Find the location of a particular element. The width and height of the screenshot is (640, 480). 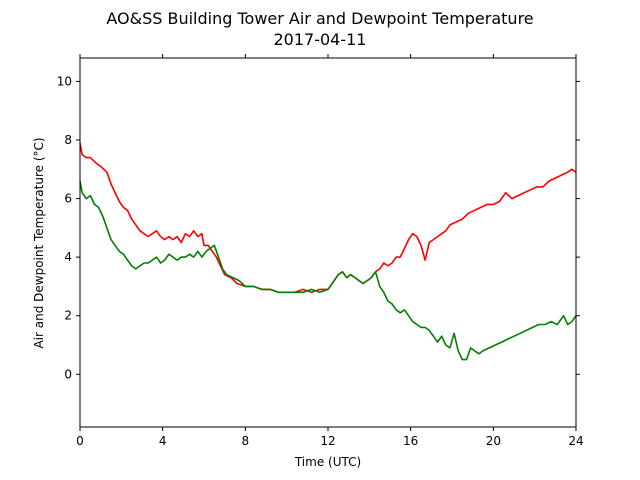

y-tick-label: 10 is located at coordinates (64, 81).